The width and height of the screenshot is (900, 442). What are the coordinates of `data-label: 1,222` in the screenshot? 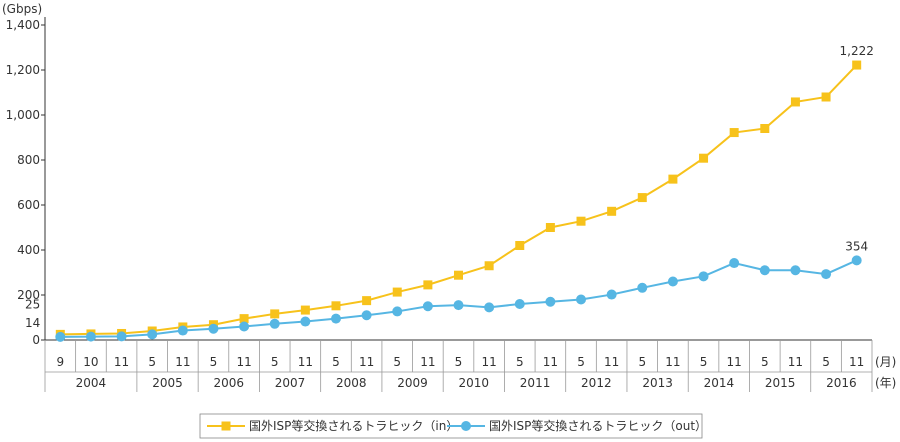 It's located at (857, 51).